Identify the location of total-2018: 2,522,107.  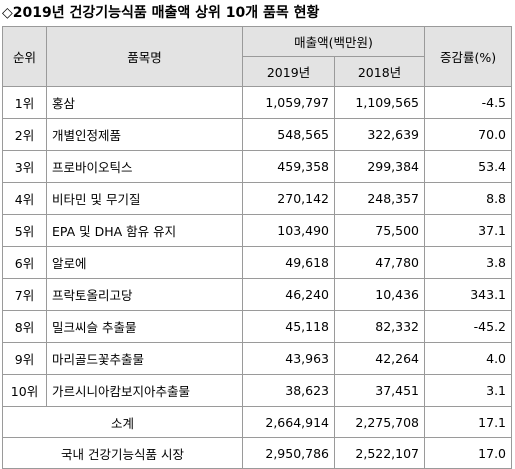
(379, 453).